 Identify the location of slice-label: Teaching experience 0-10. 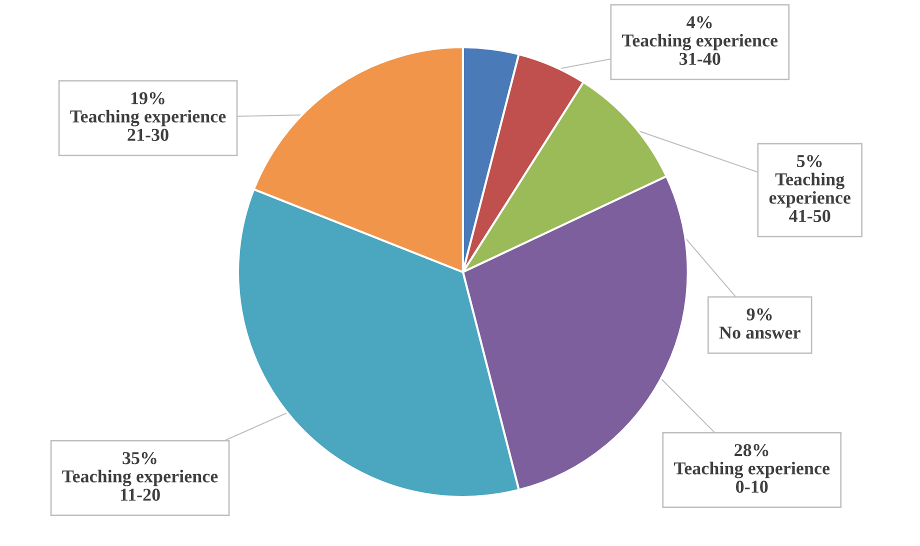
(752, 477).